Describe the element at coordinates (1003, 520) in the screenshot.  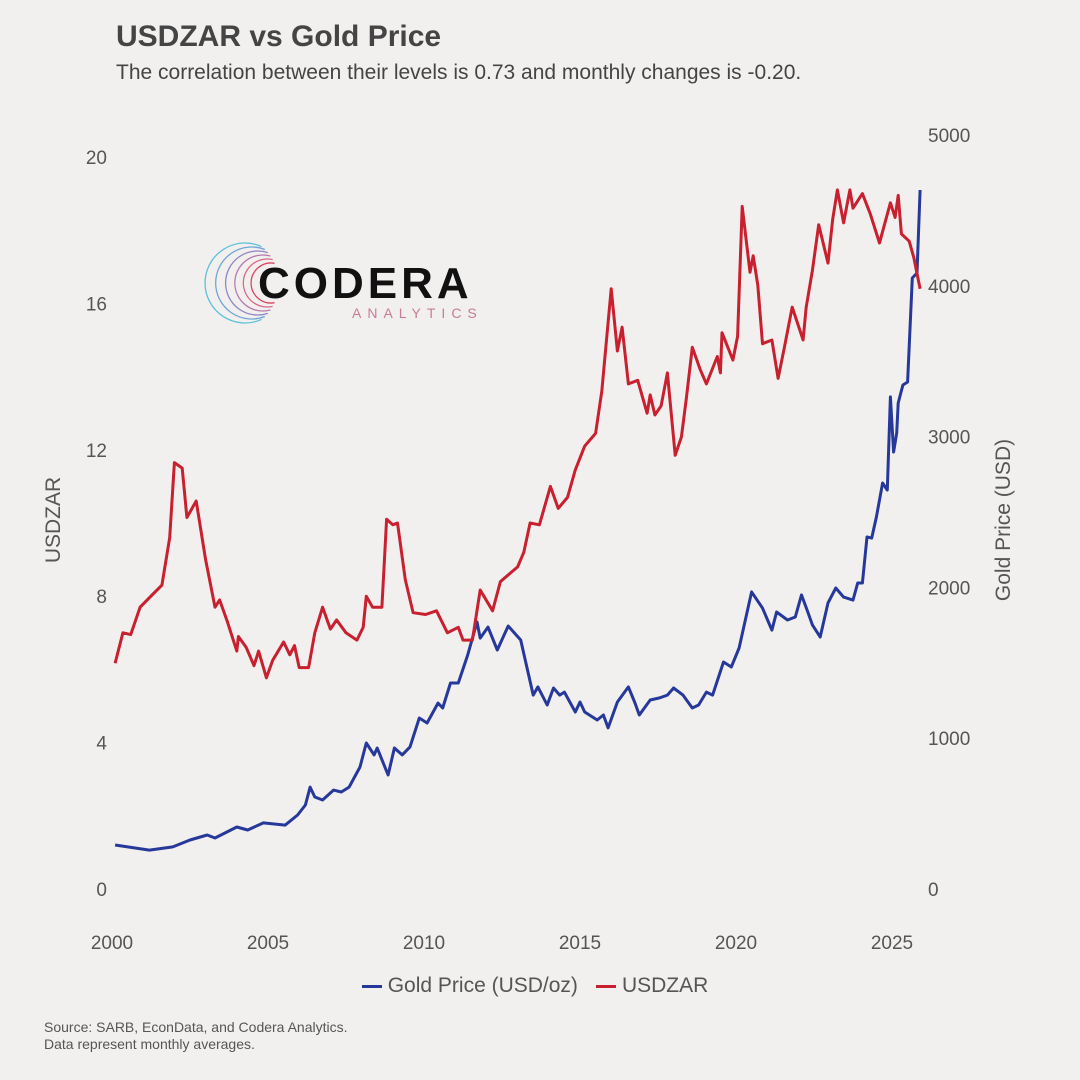
I see `y-axis-right-title: Gold Price (USD)` at that location.